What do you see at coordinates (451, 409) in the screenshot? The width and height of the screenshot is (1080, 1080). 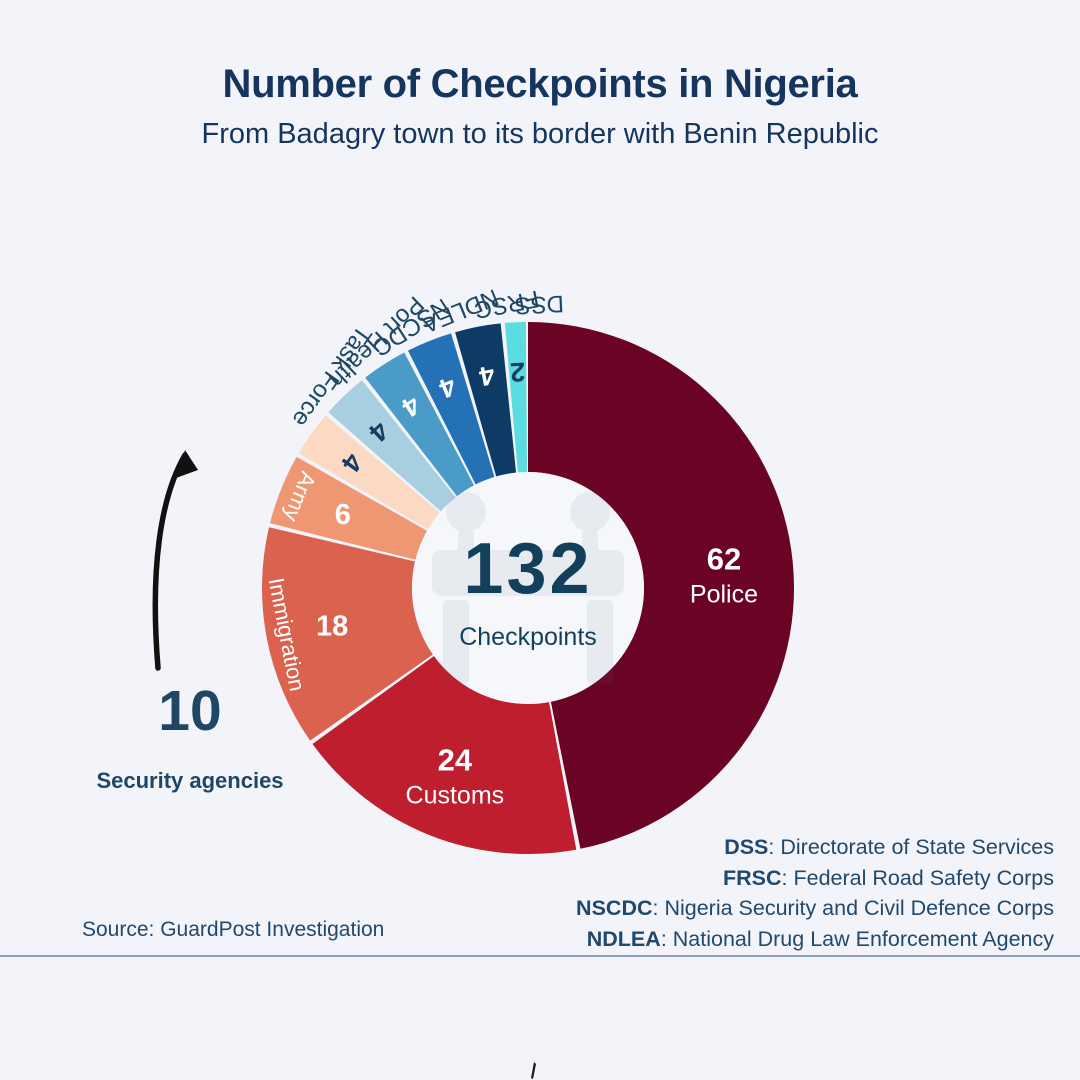 I see `donut-slice-ndlea` at bounding box center [451, 409].